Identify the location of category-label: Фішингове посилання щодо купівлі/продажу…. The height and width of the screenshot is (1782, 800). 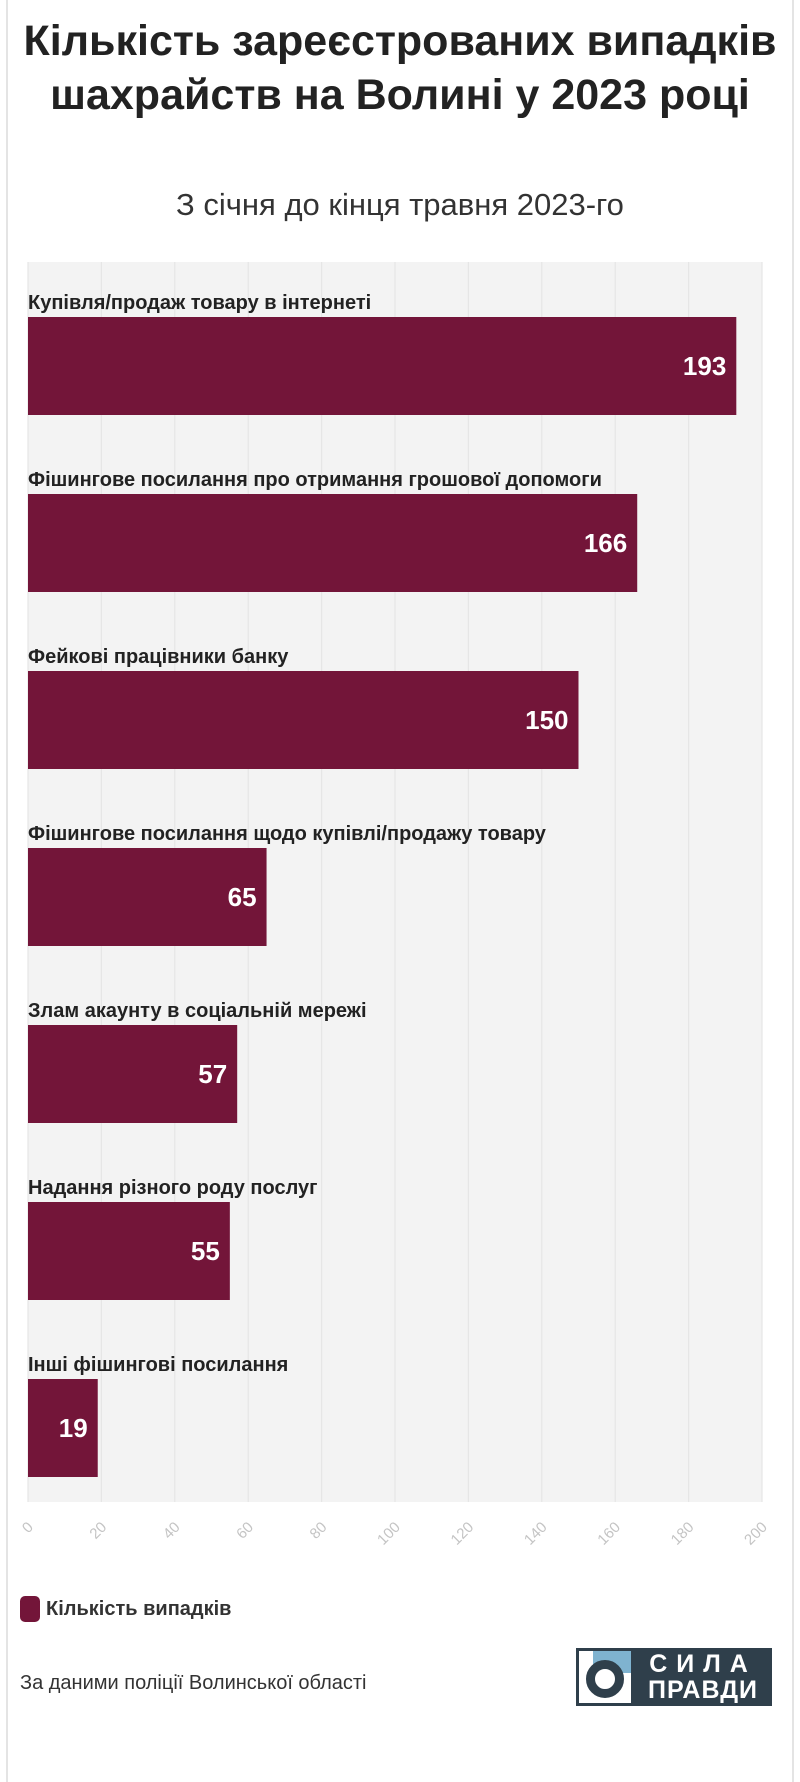
(287, 834).